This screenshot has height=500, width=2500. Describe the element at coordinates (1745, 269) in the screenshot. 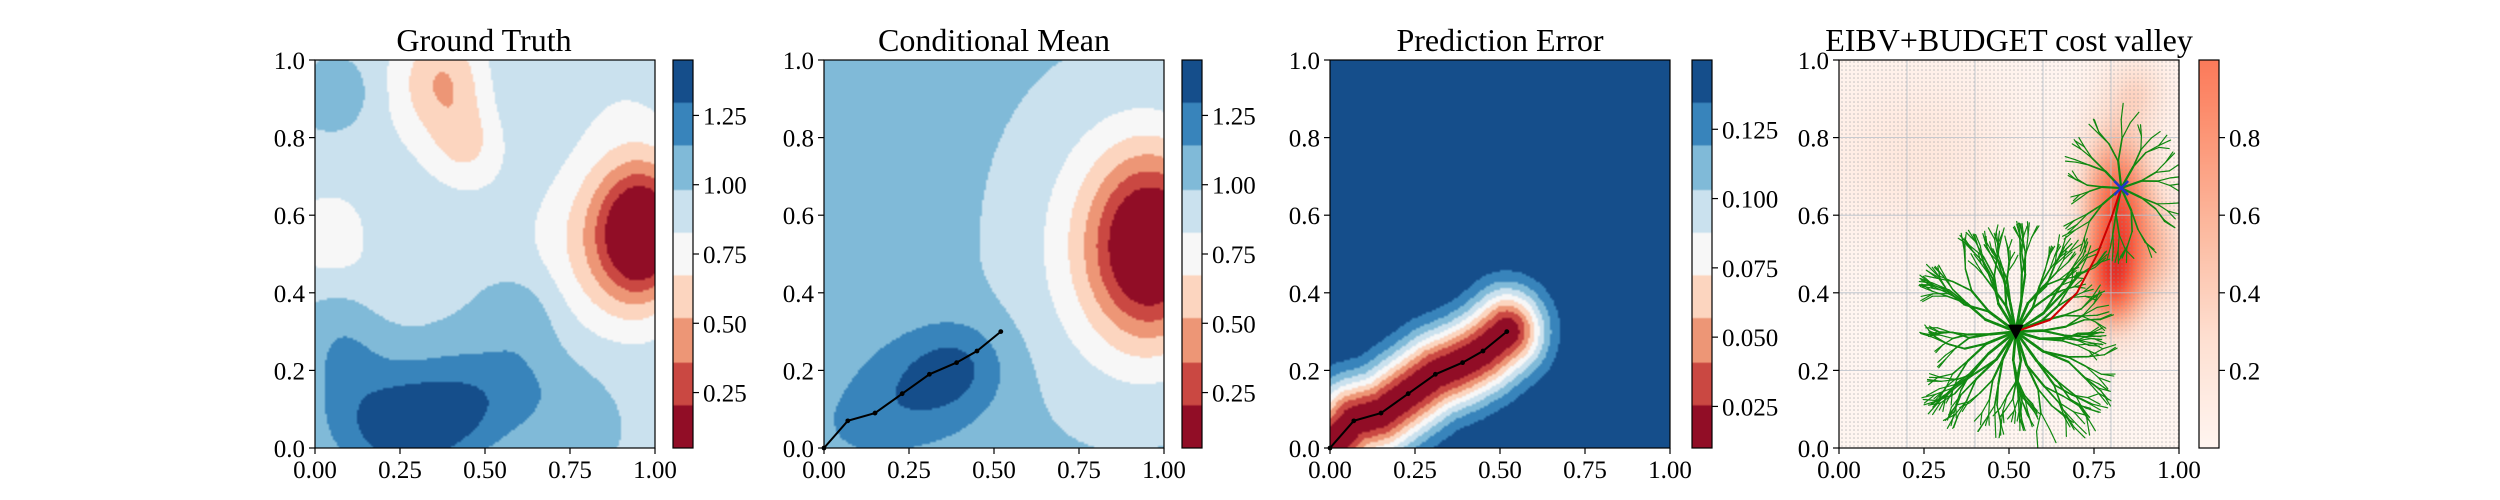

I see `colorbar-ticks: 0.025 0.050 0.075 0.100 0.125` at that location.